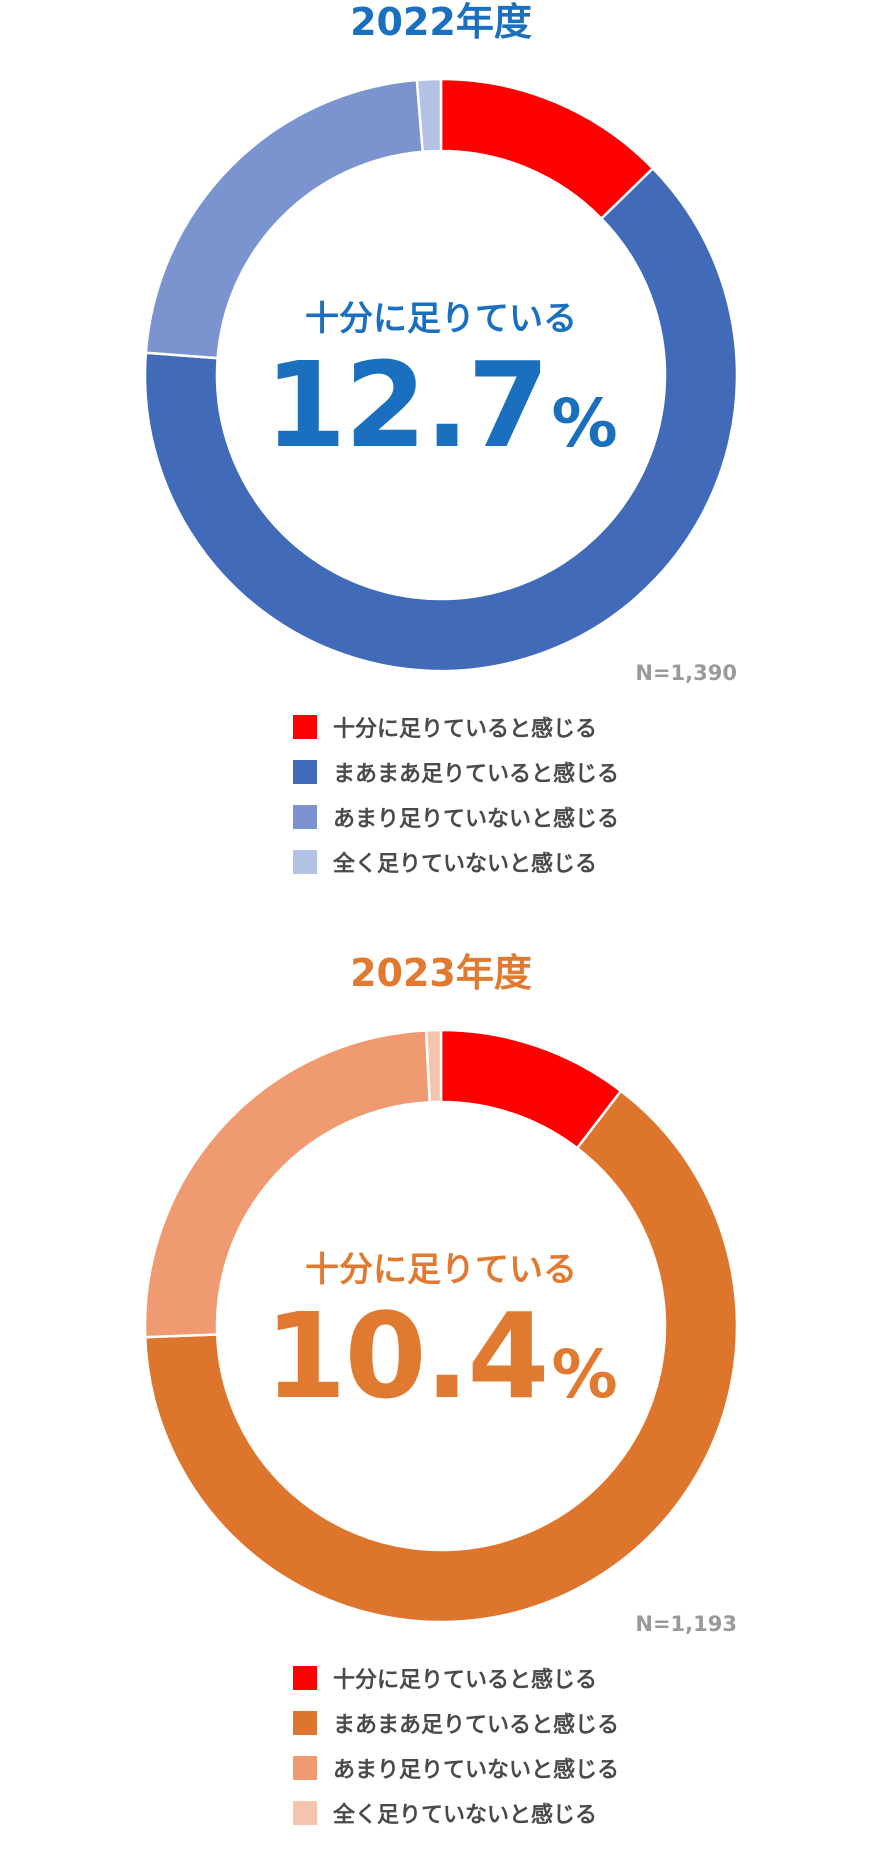 The width and height of the screenshot is (882, 1861). What do you see at coordinates (686, 1624) in the screenshot?
I see `sample-size: N=1,193` at bounding box center [686, 1624].